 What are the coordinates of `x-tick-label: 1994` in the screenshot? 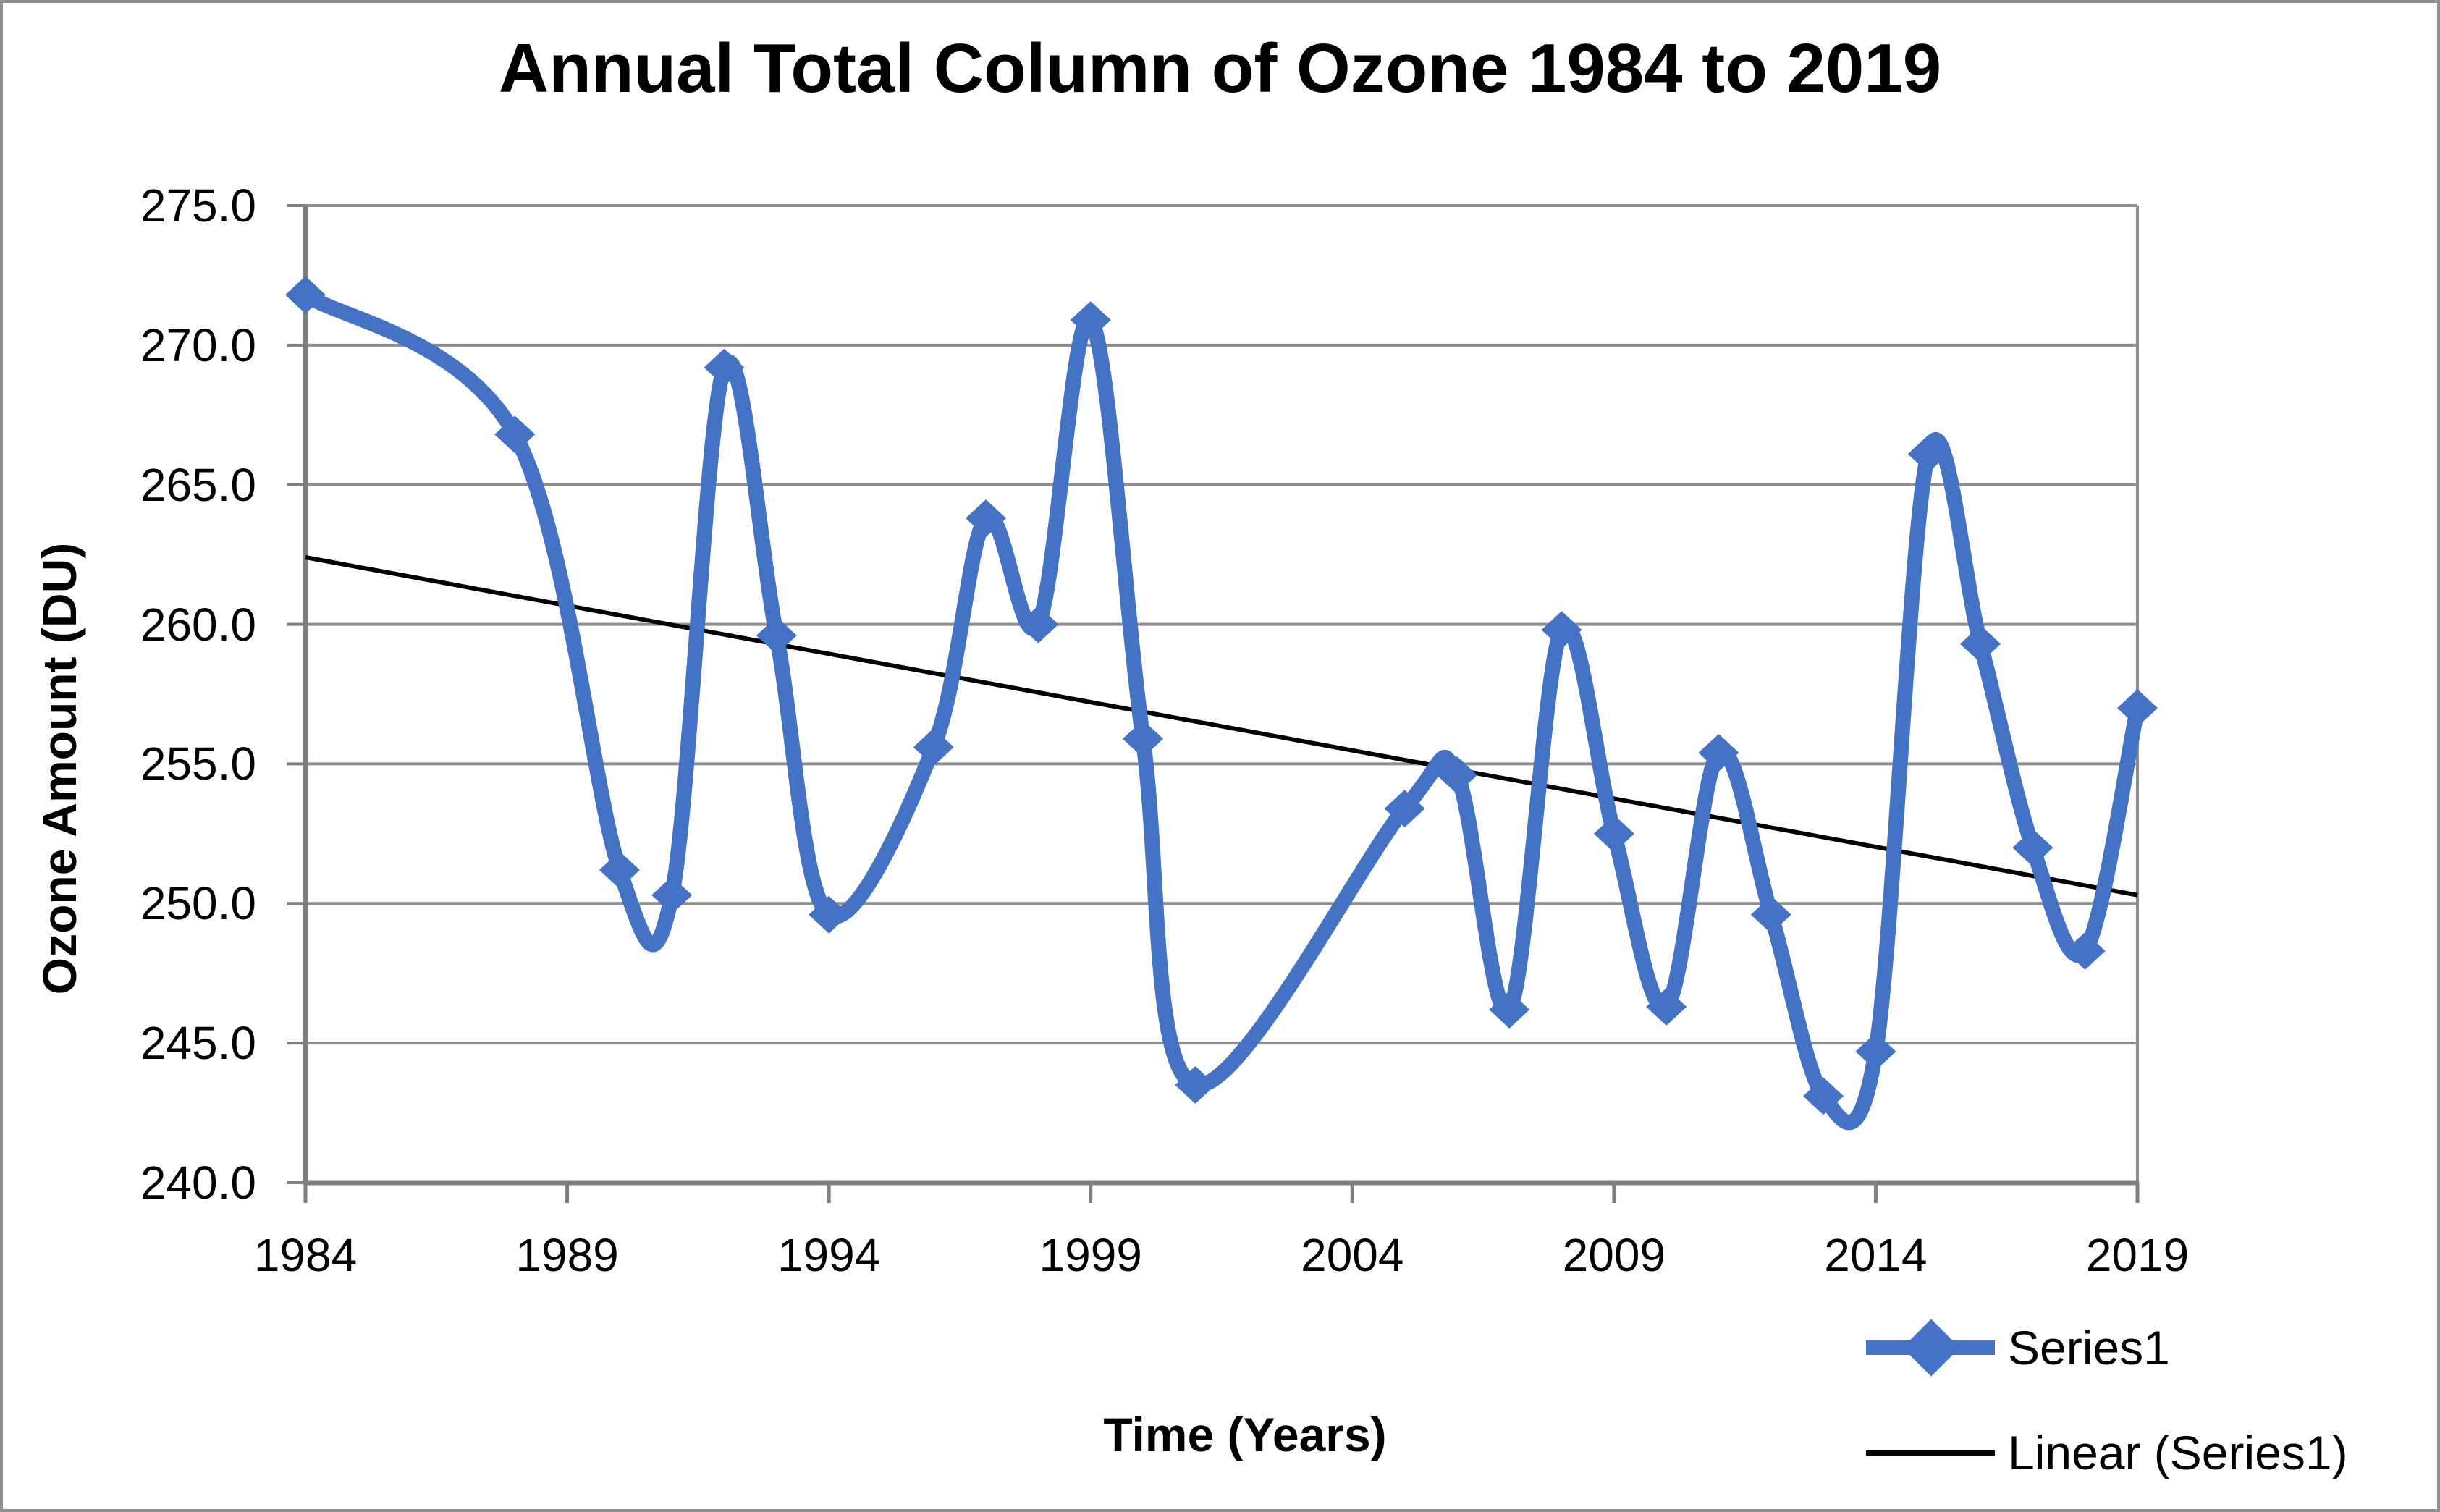 It's located at (829, 1255).